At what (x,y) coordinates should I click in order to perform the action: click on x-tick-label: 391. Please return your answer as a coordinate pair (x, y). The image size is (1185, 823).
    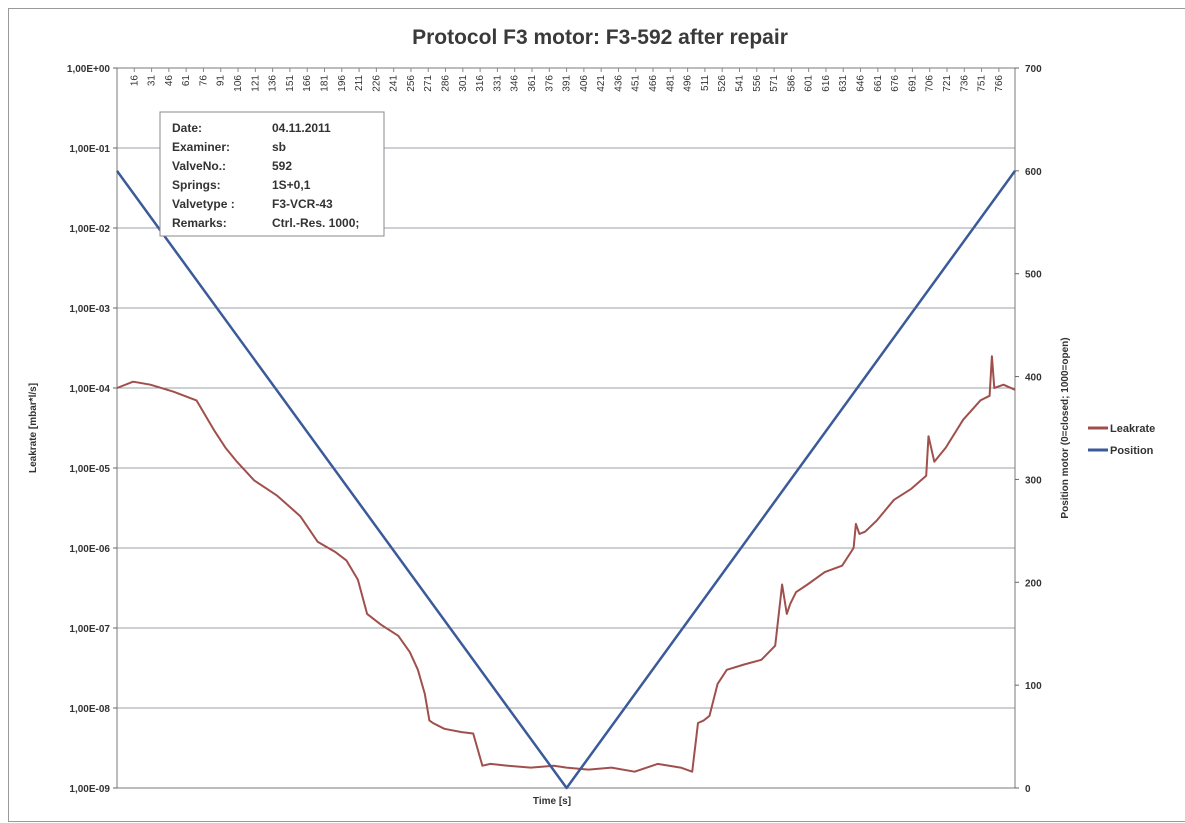
    Looking at the image, I should click on (567, 83).